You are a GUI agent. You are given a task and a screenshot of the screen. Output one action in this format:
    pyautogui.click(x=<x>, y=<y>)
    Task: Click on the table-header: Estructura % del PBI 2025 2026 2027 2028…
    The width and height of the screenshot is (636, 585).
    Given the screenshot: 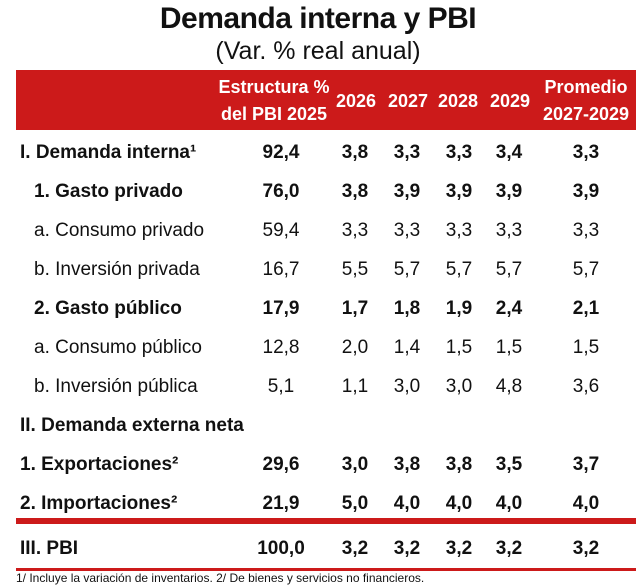 What is the action you would take?
    pyautogui.click(x=326, y=100)
    